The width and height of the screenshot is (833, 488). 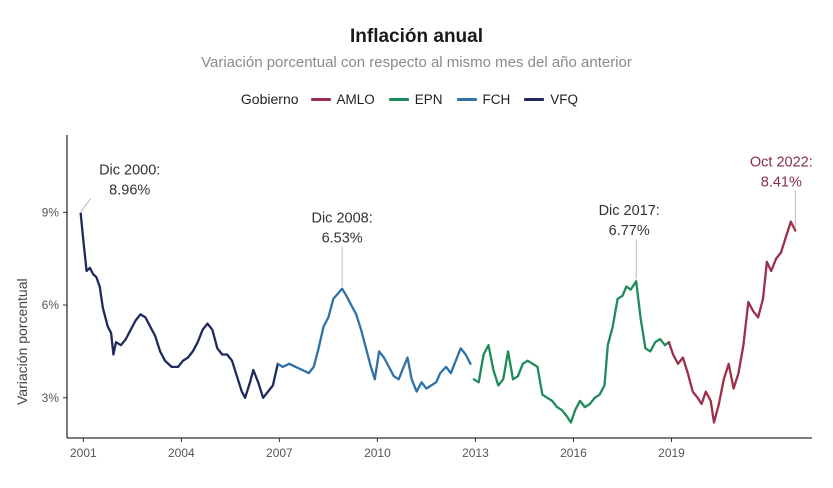 What do you see at coordinates (534, 99) in the screenshot?
I see `legend-swatch-vfq` at bounding box center [534, 99].